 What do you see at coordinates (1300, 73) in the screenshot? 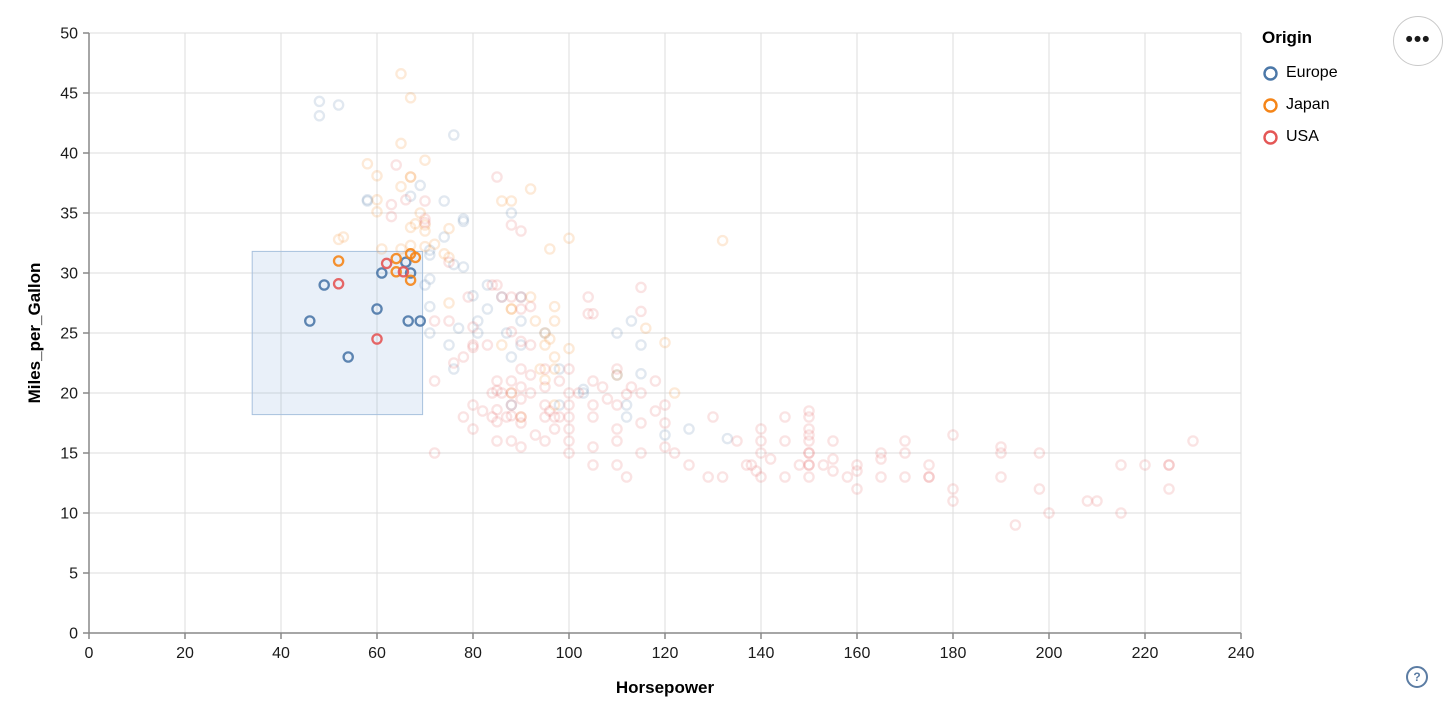
I see `legend-item-europe: Europe` at bounding box center [1300, 73].